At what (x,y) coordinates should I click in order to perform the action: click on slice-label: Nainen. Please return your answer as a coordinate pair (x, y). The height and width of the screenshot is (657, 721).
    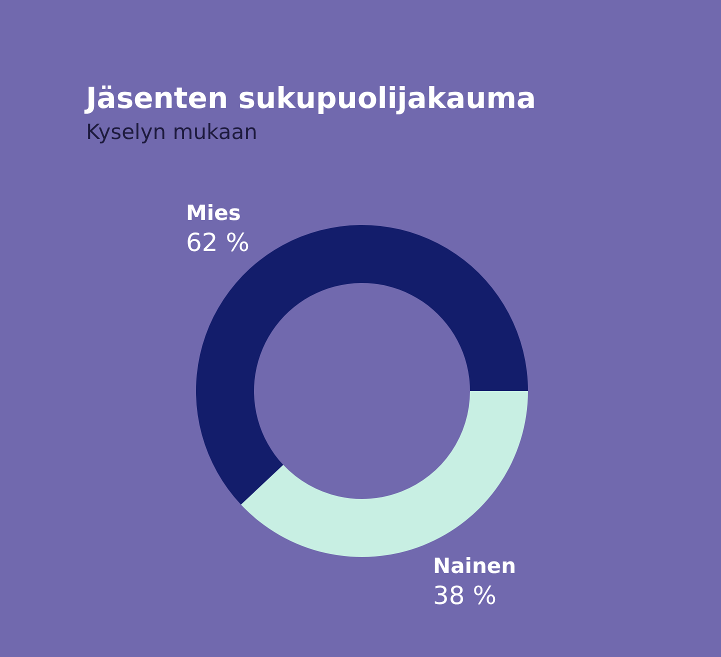
    Looking at the image, I should click on (474, 566).